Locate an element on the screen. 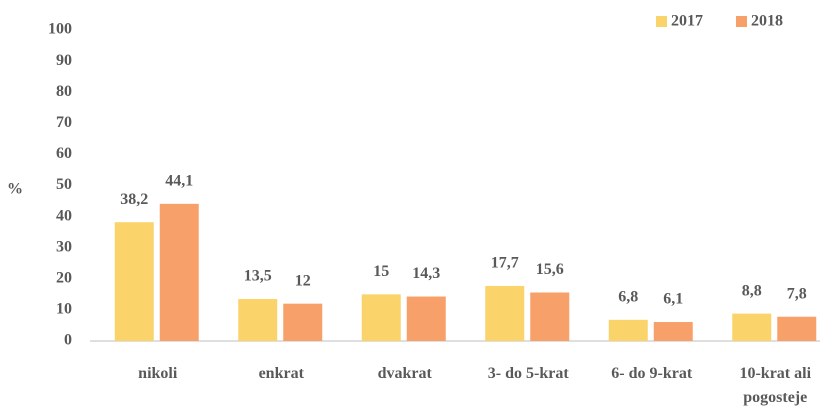 The height and width of the screenshot is (412, 833). y-tick-label: 10 is located at coordinates (64, 309).